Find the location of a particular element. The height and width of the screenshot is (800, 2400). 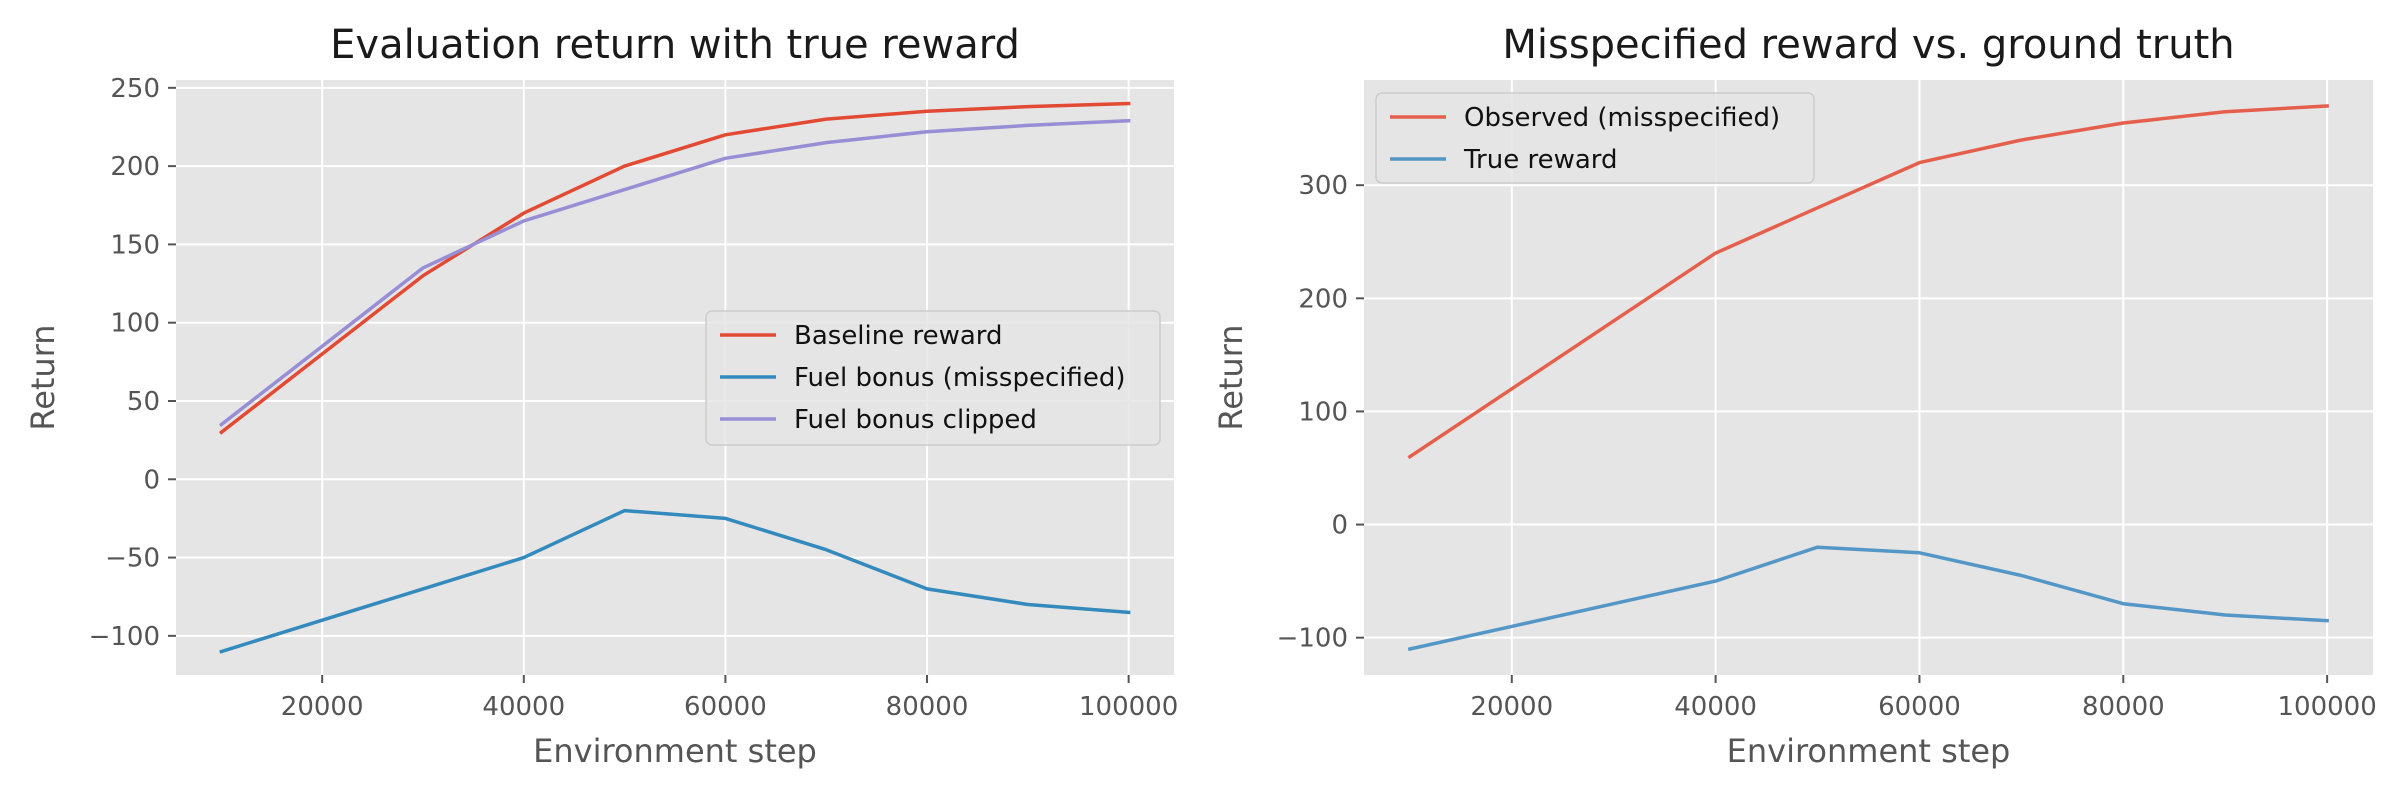

legend-label: Observed (misspecified) is located at coordinates (1622, 118).